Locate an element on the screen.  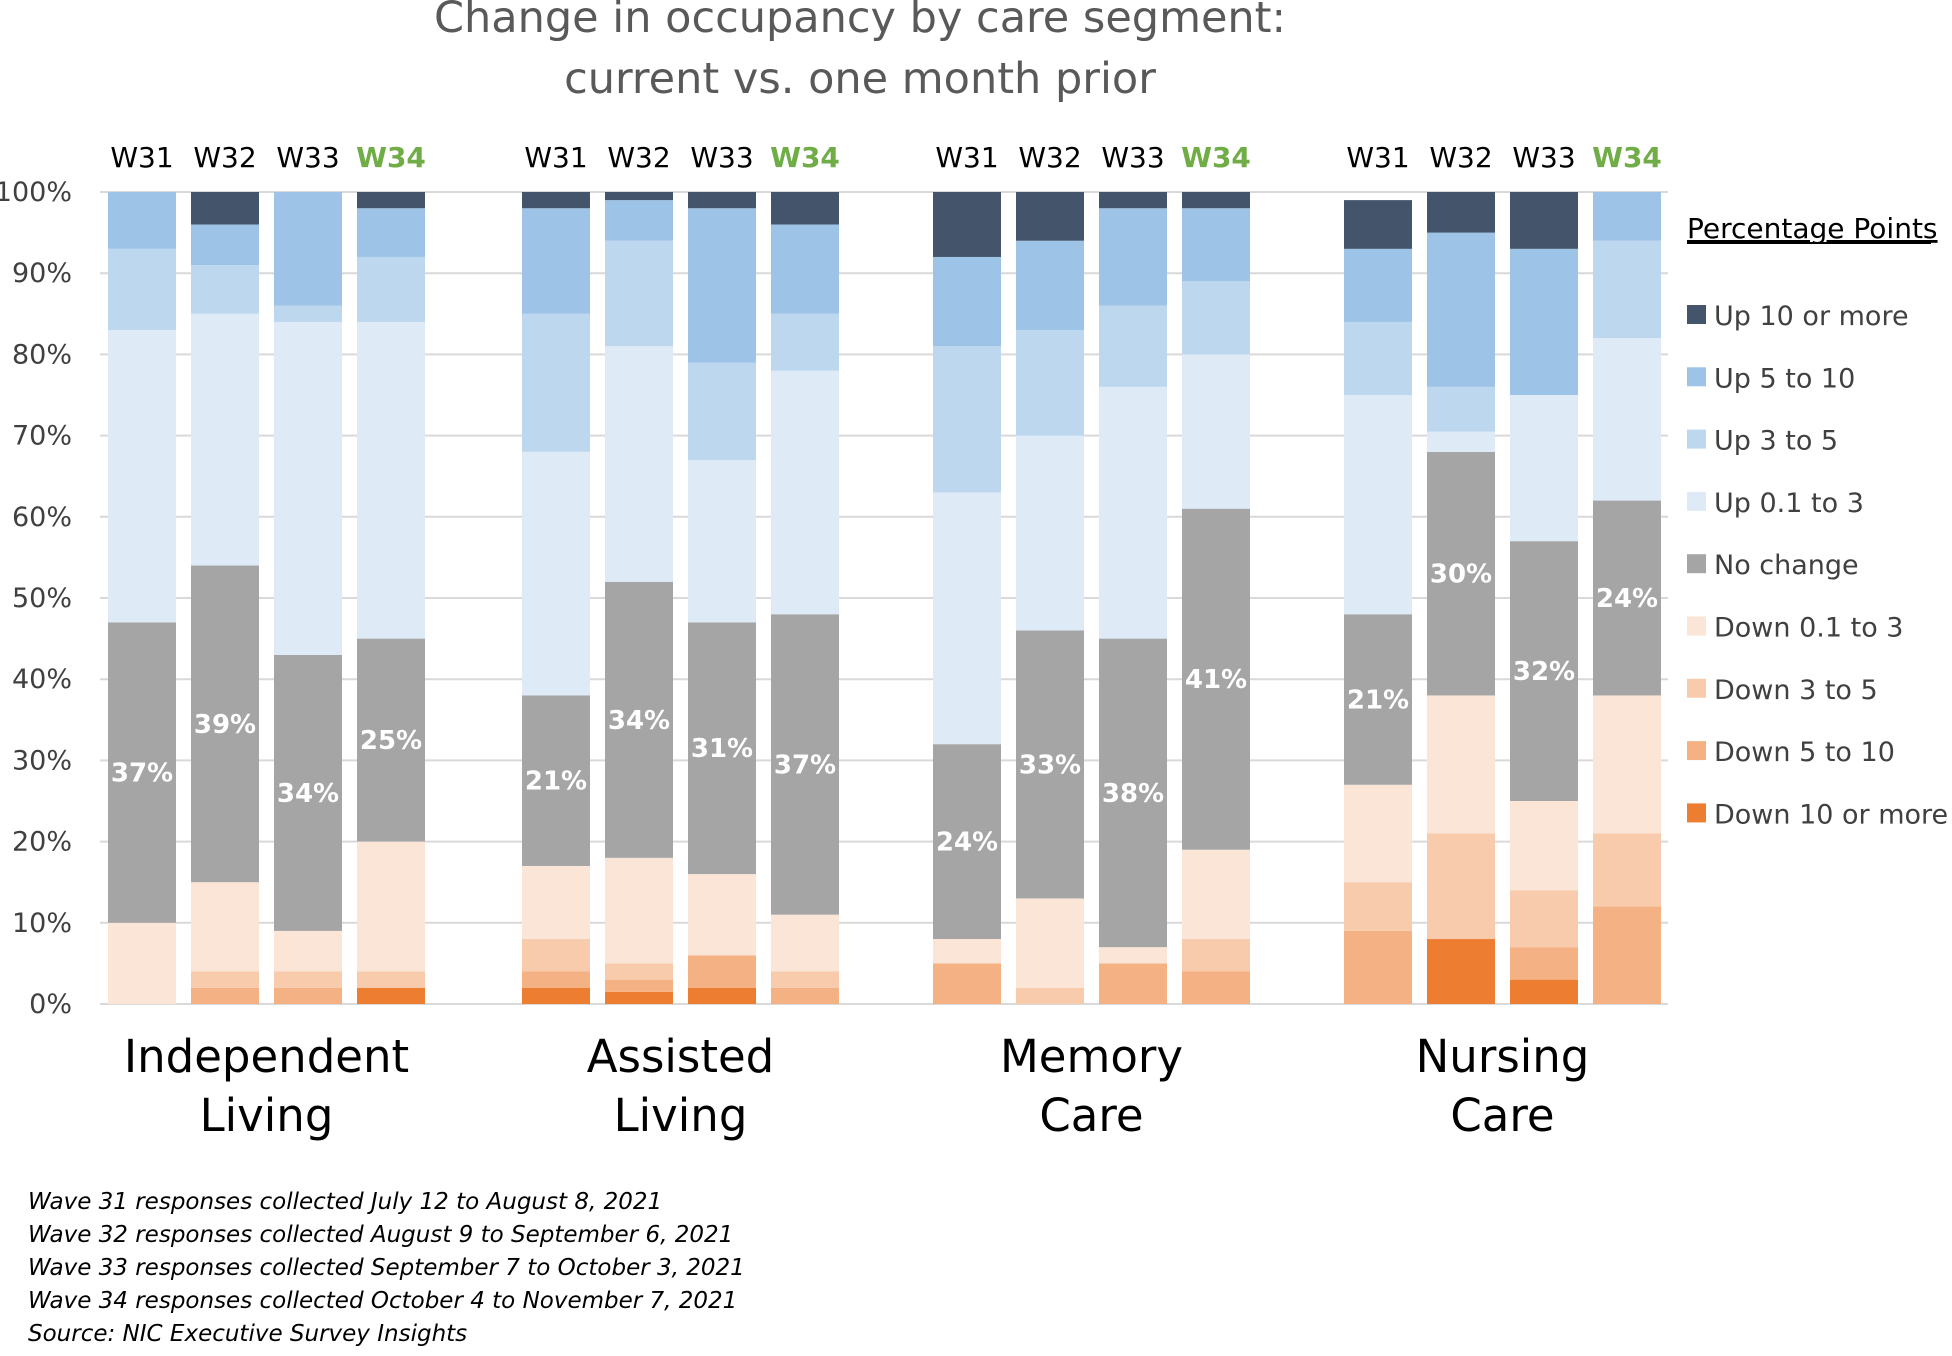
no-change-data-label: 37% is located at coordinates (142, 774).